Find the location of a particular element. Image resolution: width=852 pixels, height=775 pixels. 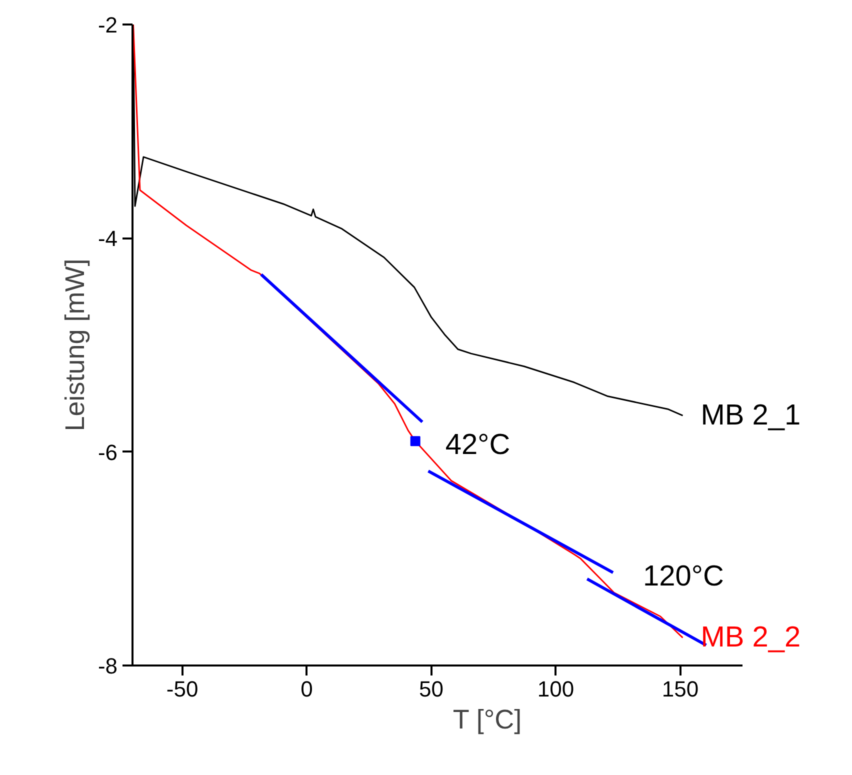

y-tick-label: -2 is located at coordinates (108, 25).